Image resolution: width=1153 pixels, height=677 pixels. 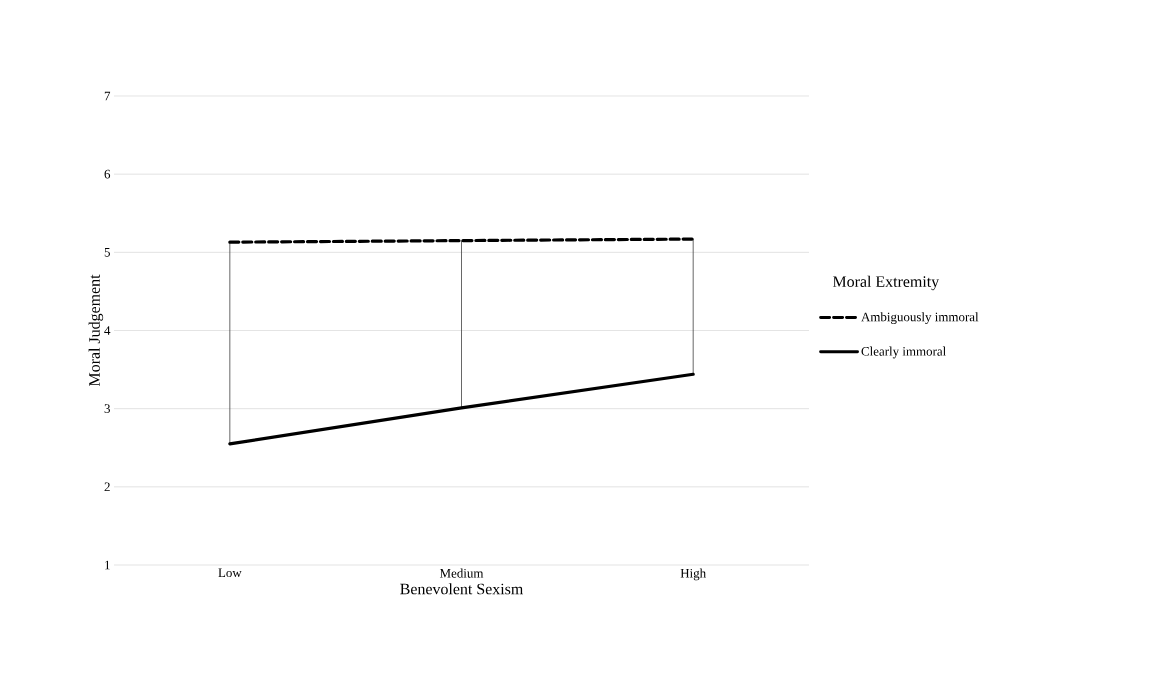 I want to click on y-axis-title: Moral Judgement, so click(x=96, y=330).